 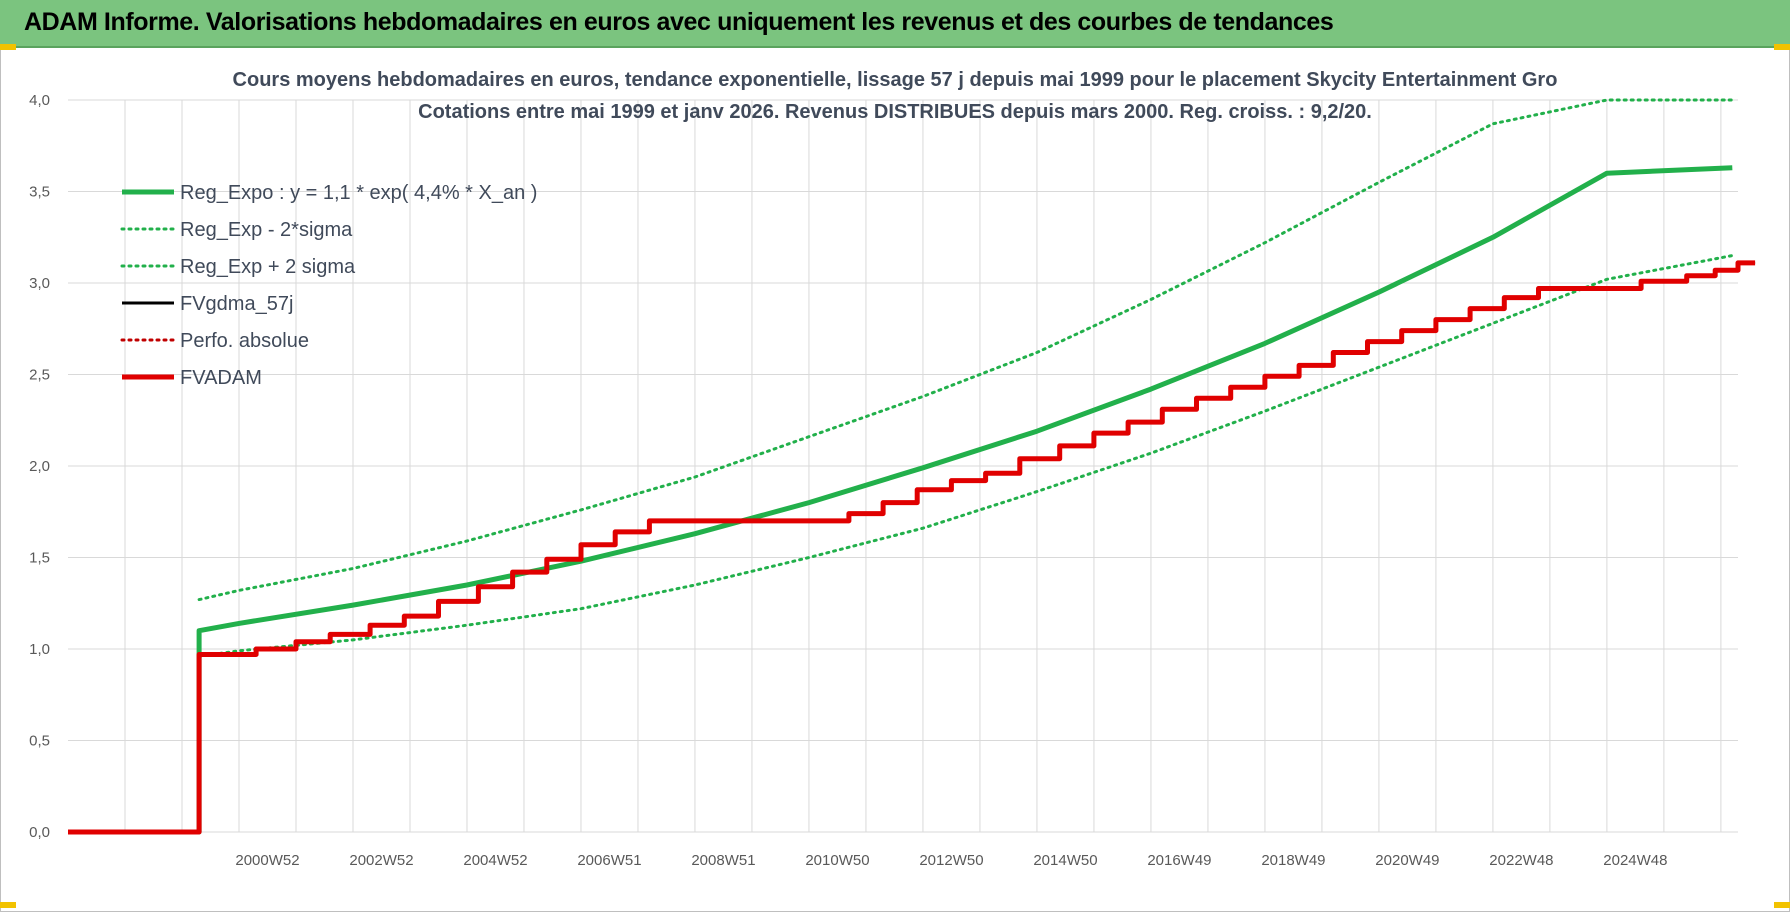 What do you see at coordinates (609, 860) in the screenshot?
I see `x-tick-label: 2006W51` at bounding box center [609, 860].